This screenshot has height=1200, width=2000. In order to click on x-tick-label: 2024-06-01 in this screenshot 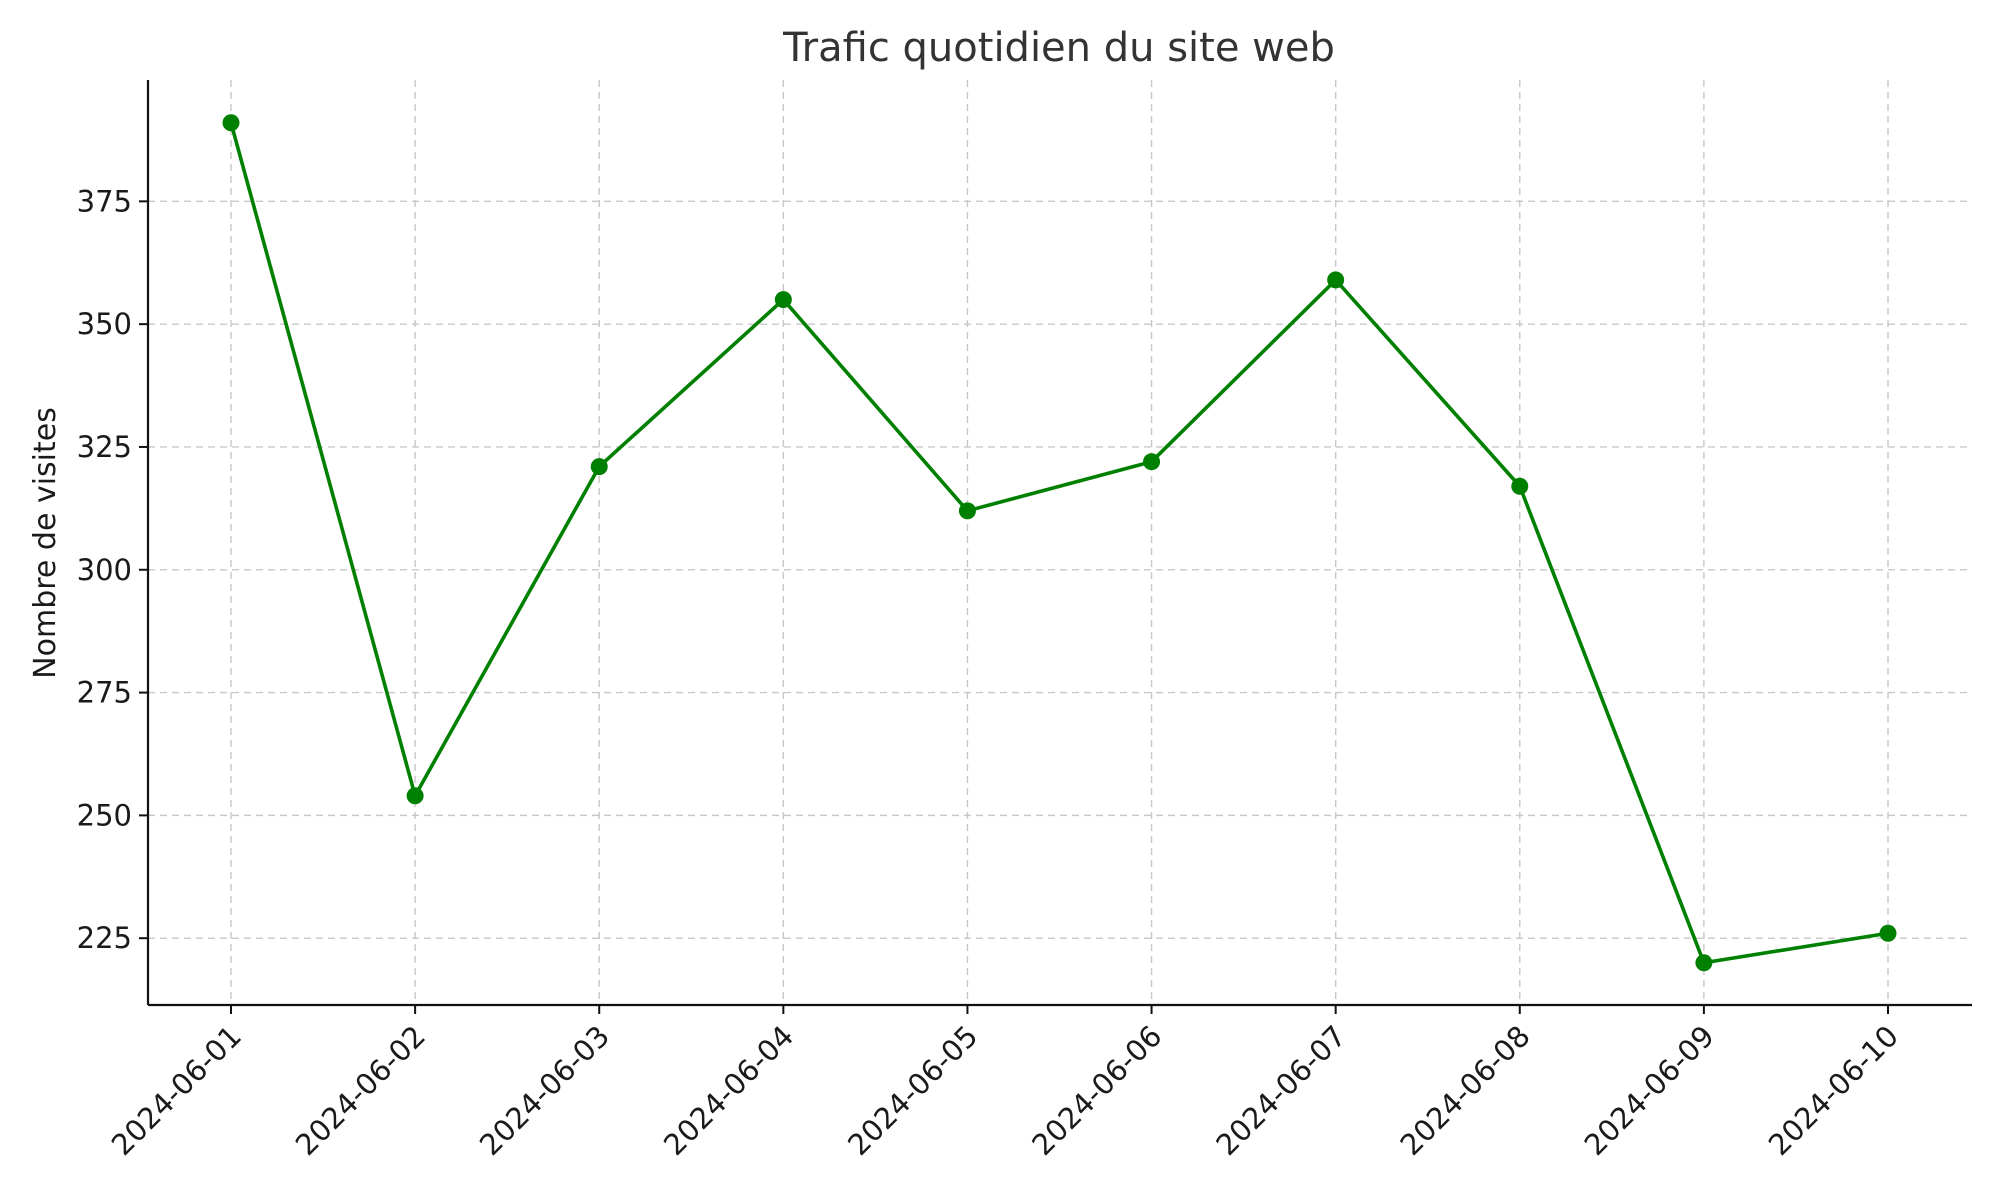, I will do `click(176, 1090)`.